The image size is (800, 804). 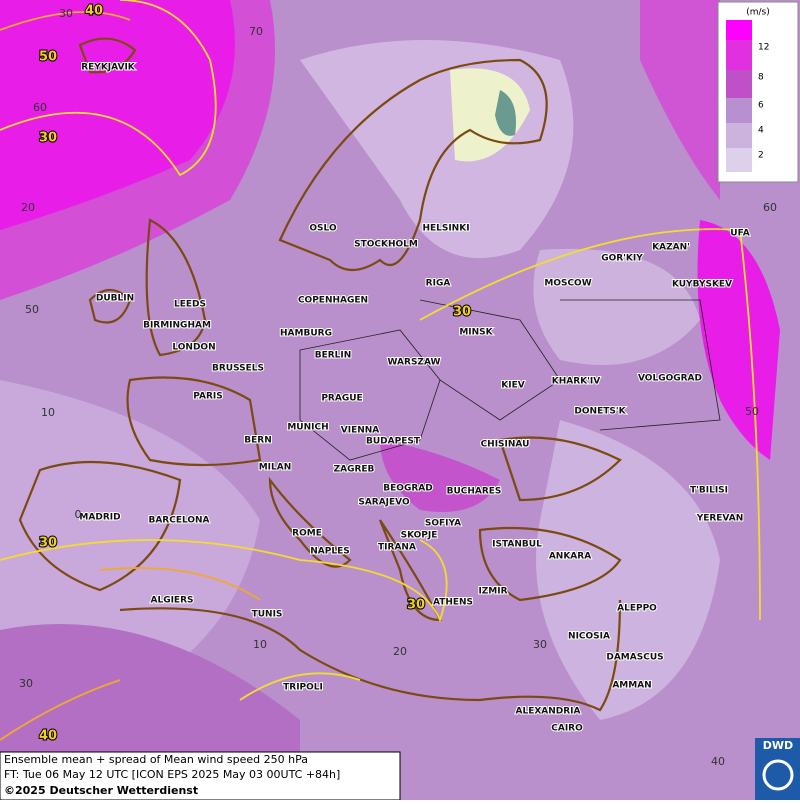 I want to click on city-label: BARCELONA, so click(x=178, y=521).